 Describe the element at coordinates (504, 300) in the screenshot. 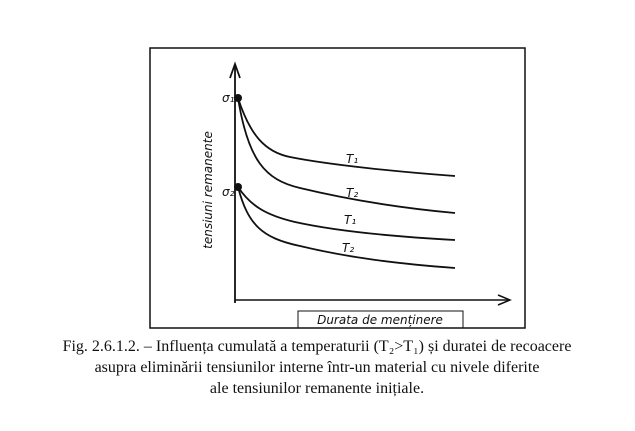

I see `x-arrow` at that location.